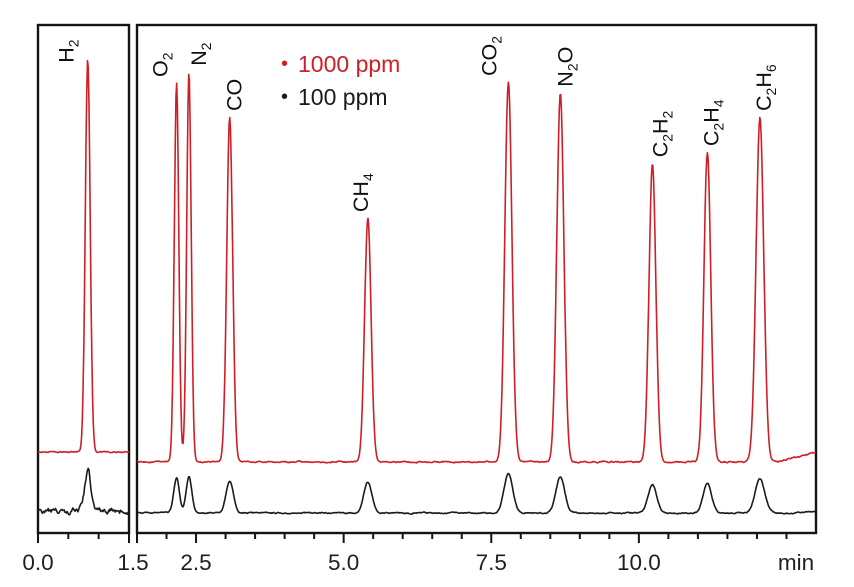 This screenshot has width=854, height=587. I want to click on trace-1000ppm-left-panel, so click(83, 256).